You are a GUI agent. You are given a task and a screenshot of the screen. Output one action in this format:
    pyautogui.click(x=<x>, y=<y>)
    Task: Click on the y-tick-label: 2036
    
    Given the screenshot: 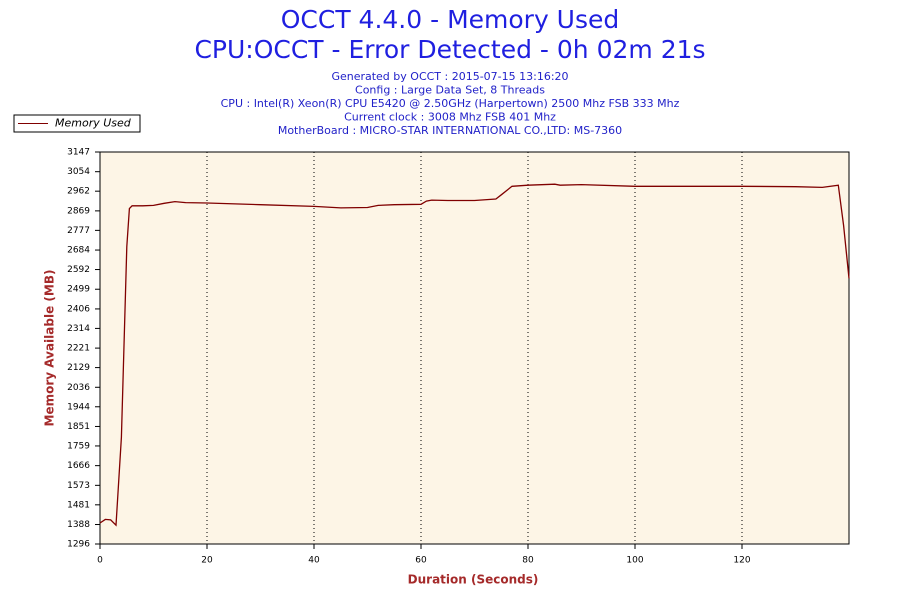 What is the action you would take?
    pyautogui.click(x=78, y=388)
    